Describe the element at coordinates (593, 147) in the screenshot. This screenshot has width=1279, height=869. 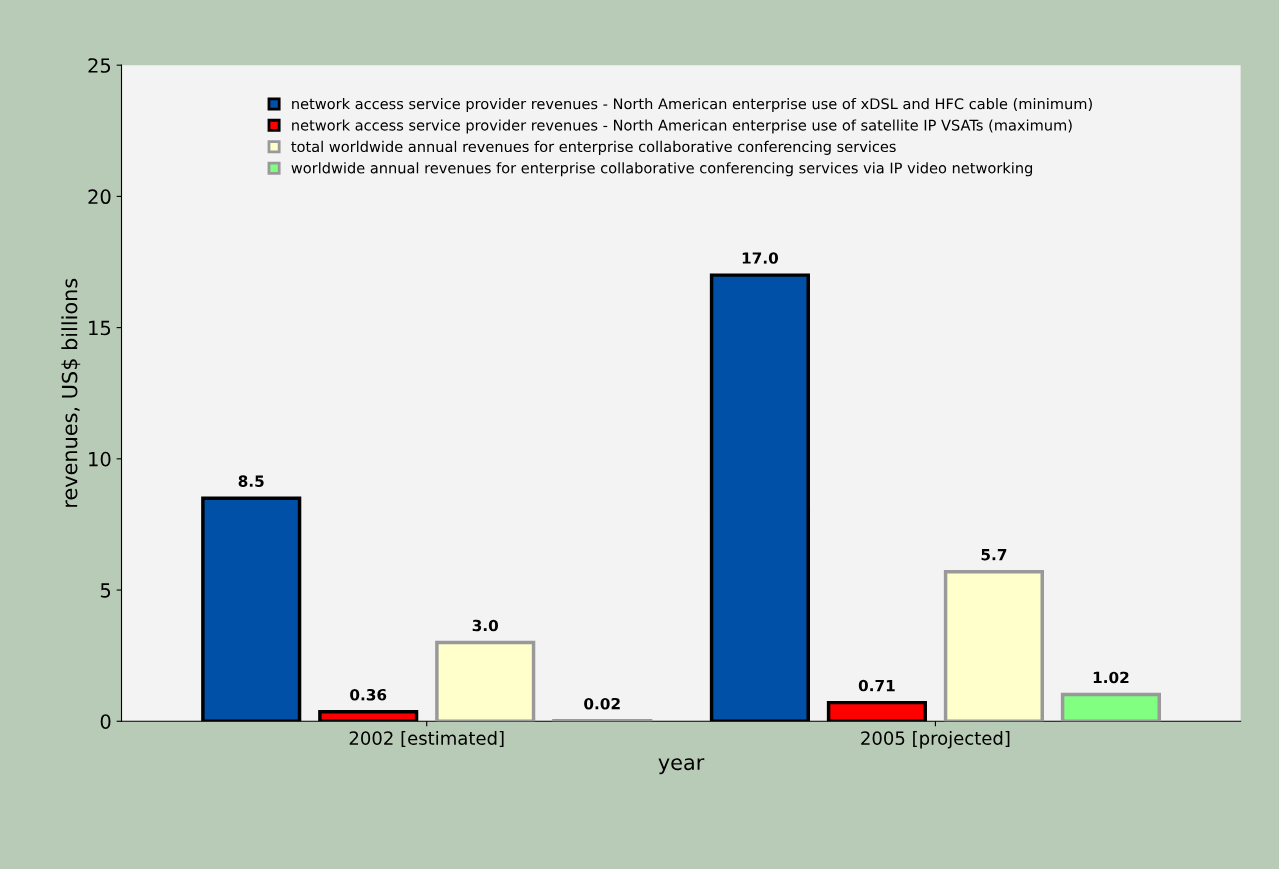
I see `legend-label: total worldwide annual revenues for enterprise collaborative conferencing services` at that location.